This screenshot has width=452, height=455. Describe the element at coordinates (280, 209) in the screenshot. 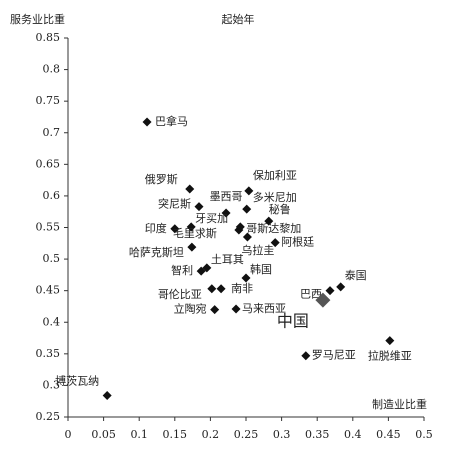

I see `point-label: 秘鲁` at that location.